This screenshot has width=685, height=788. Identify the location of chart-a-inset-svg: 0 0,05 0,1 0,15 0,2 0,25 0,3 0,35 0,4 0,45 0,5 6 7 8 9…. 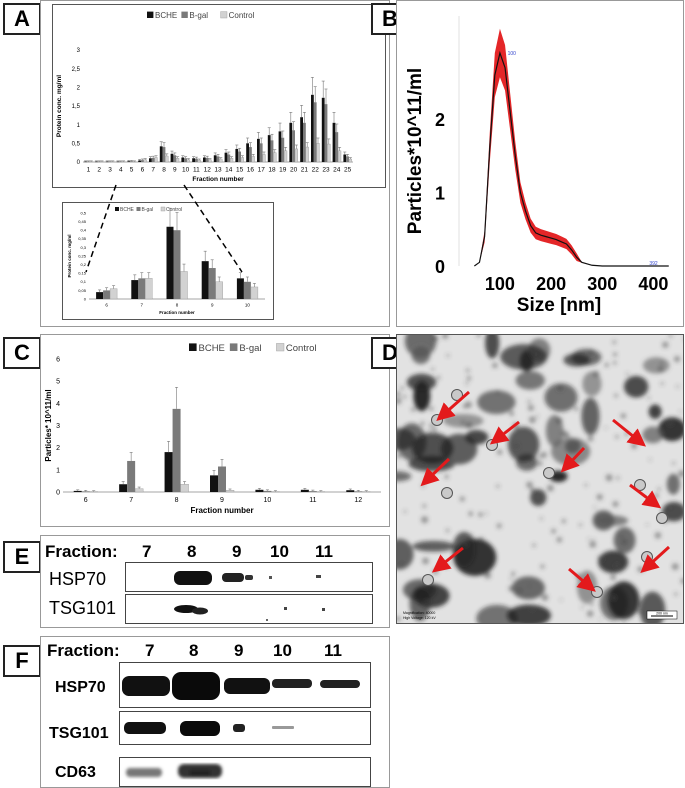
(166, 260).